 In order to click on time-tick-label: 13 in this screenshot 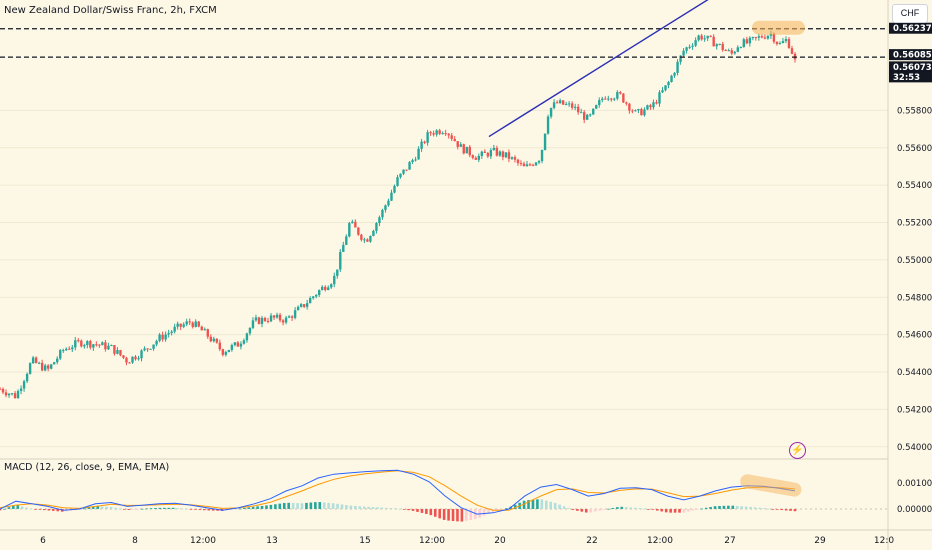, I will do `click(271, 541)`.